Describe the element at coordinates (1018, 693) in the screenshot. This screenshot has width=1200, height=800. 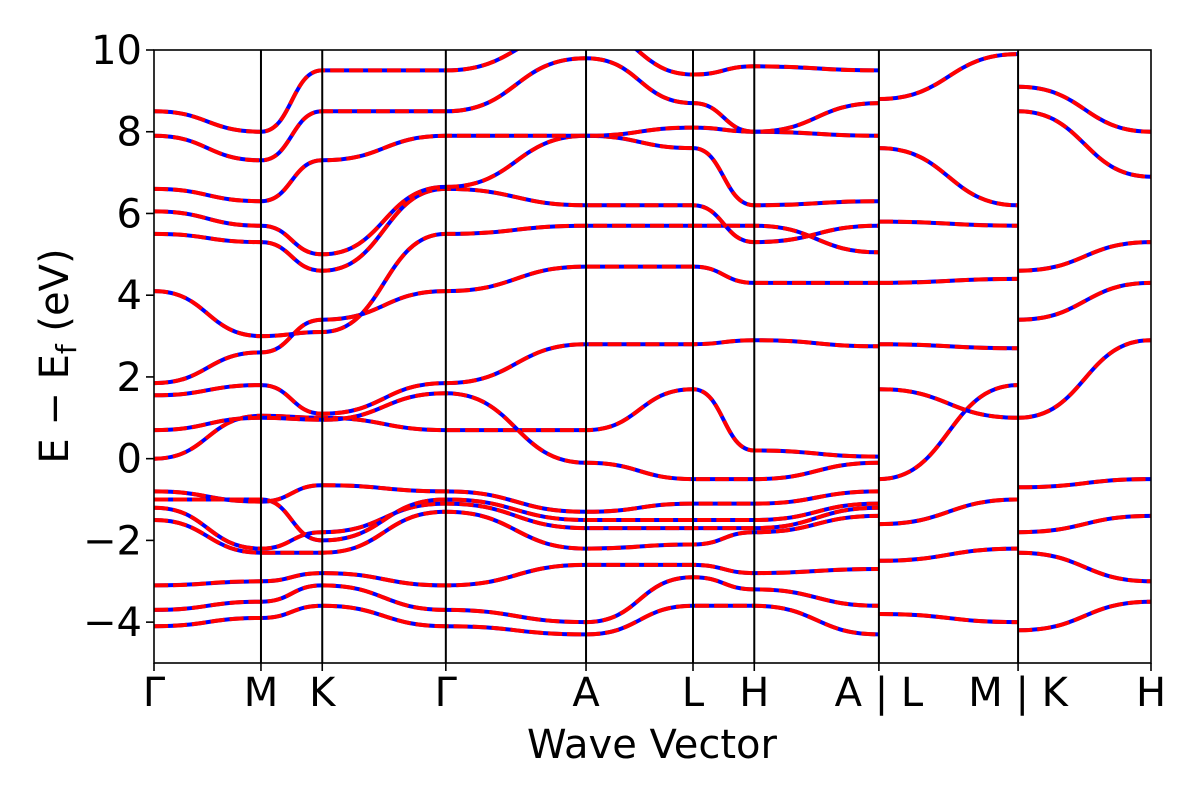
I see `x-tick-label: M | K` at that location.